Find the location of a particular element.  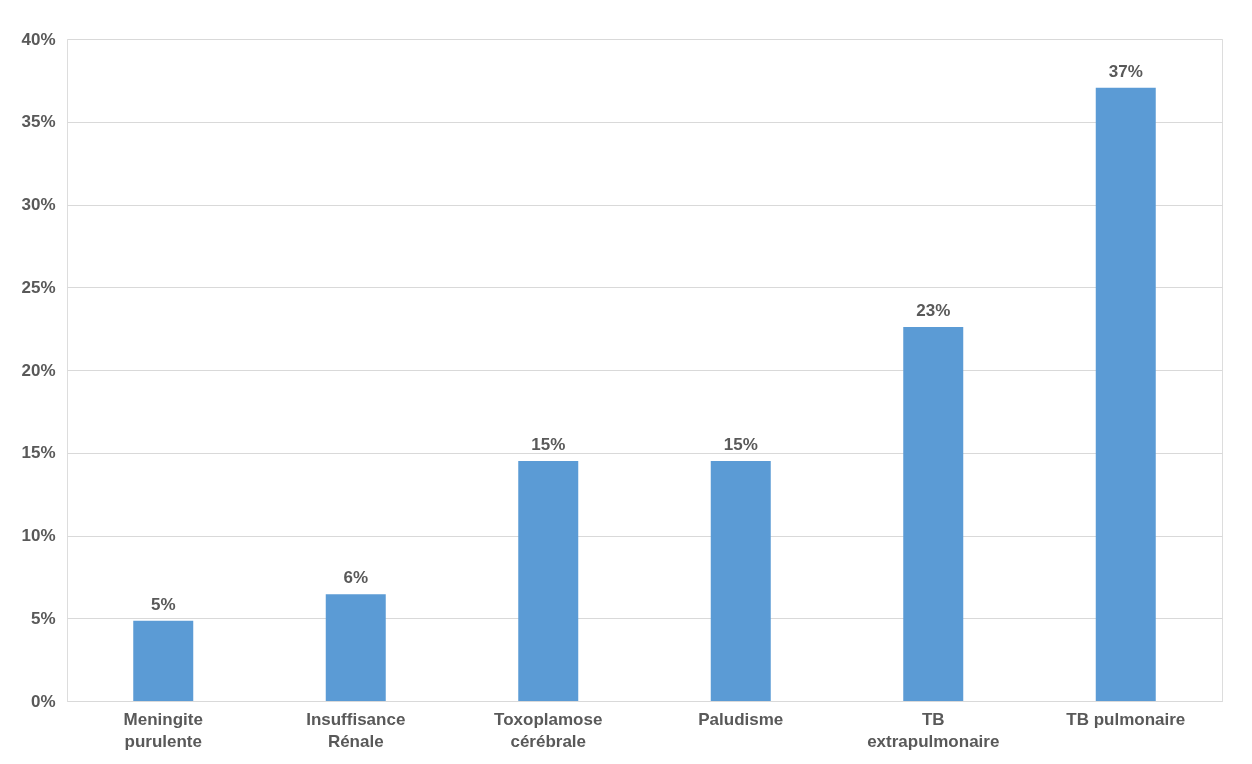

x-tick-label: TB extrapulmonaire is located at coordinates (933, 730).